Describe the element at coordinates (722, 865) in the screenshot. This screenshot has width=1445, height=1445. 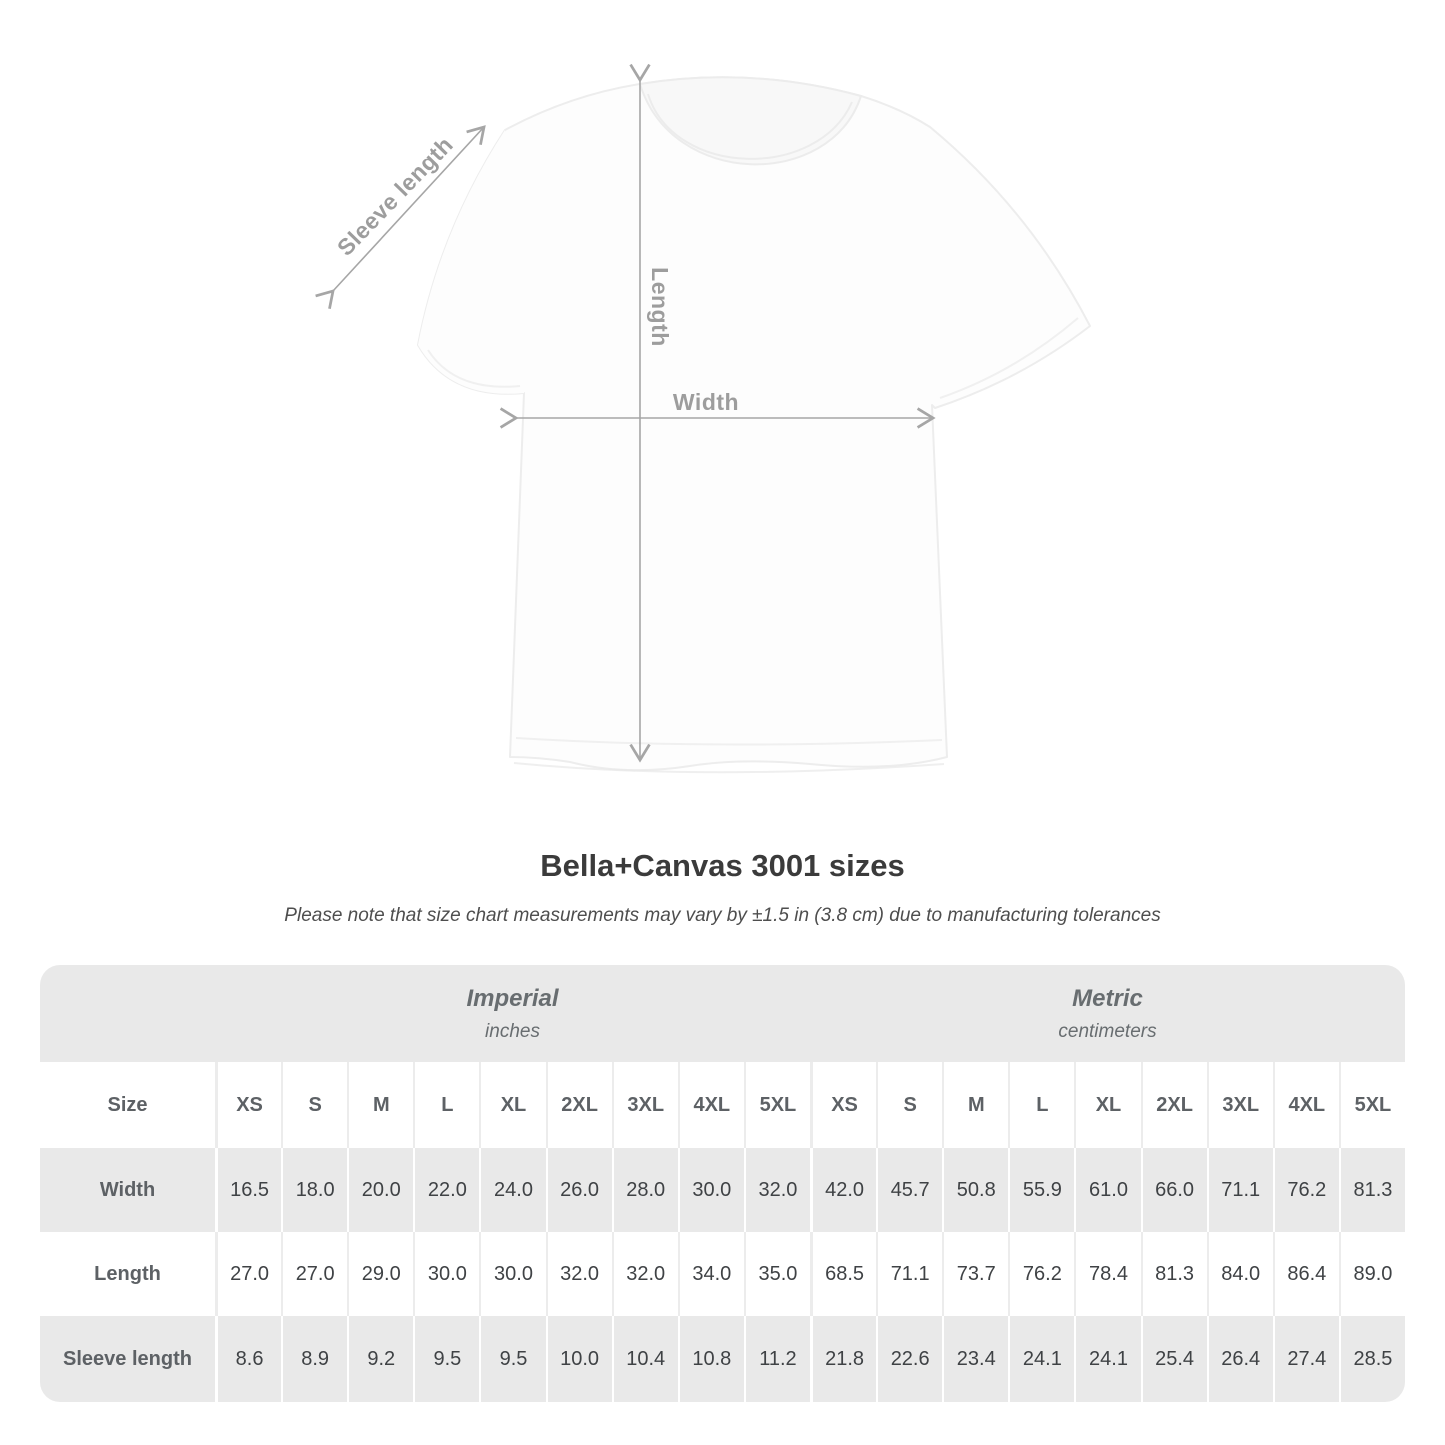
I see `page-title: Bella+Canvas 3001 sizes` at that location.